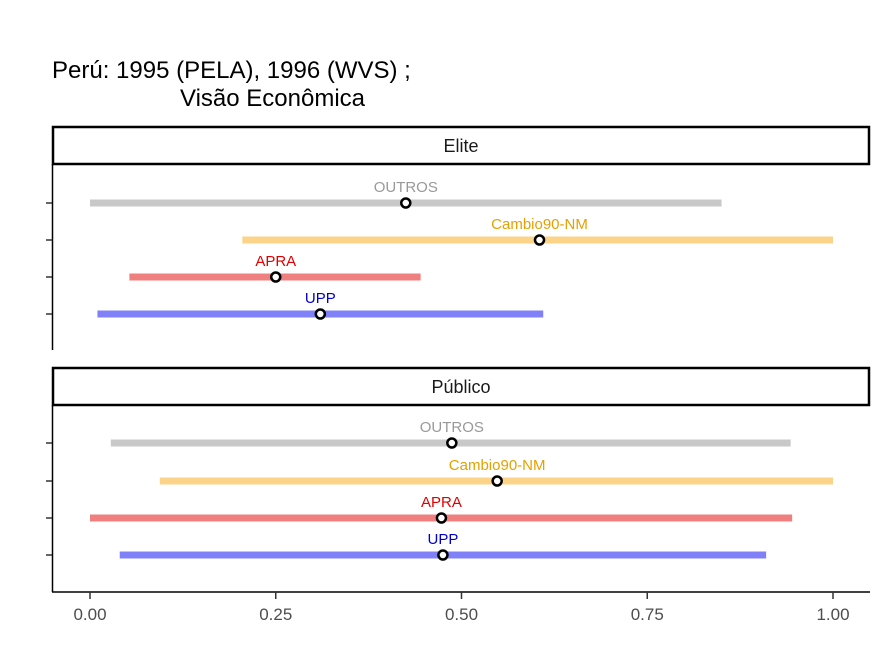 Image resolution: width=885 pixels, height=671 pixels. I want to click on x-axis: 0.00 0.25 0.50 0.75 1.00, so click(461, 608).